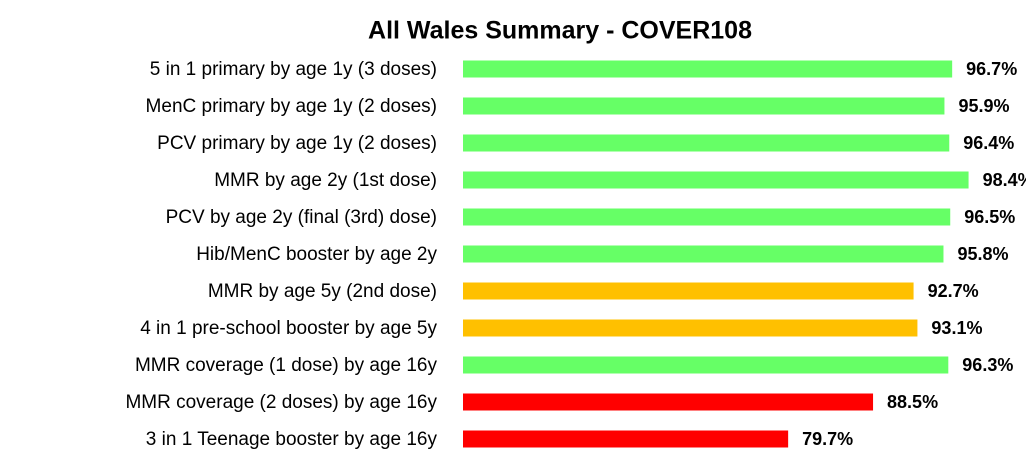 Image resolution: width=1026 pixels, height=450 pixels. I want to click on value-label: 96.4%, so click(988, 143).